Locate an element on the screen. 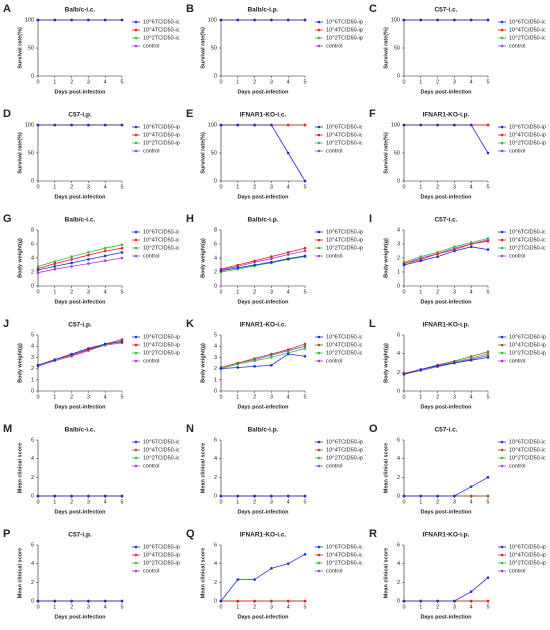 This screenshot has width=550, height=630. legend-label: 10^4TCID50-ic is located at coordinates (344, 555).